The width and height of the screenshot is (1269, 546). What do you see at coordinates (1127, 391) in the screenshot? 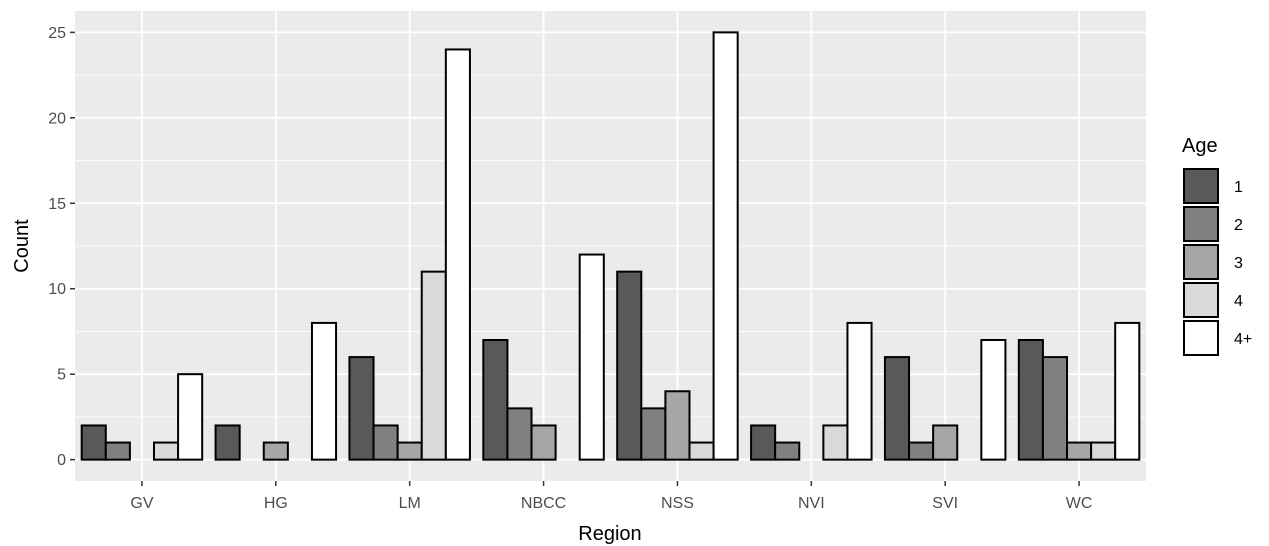
I see `bar-wc-age-4plus` at bounding box center [1127, 391].